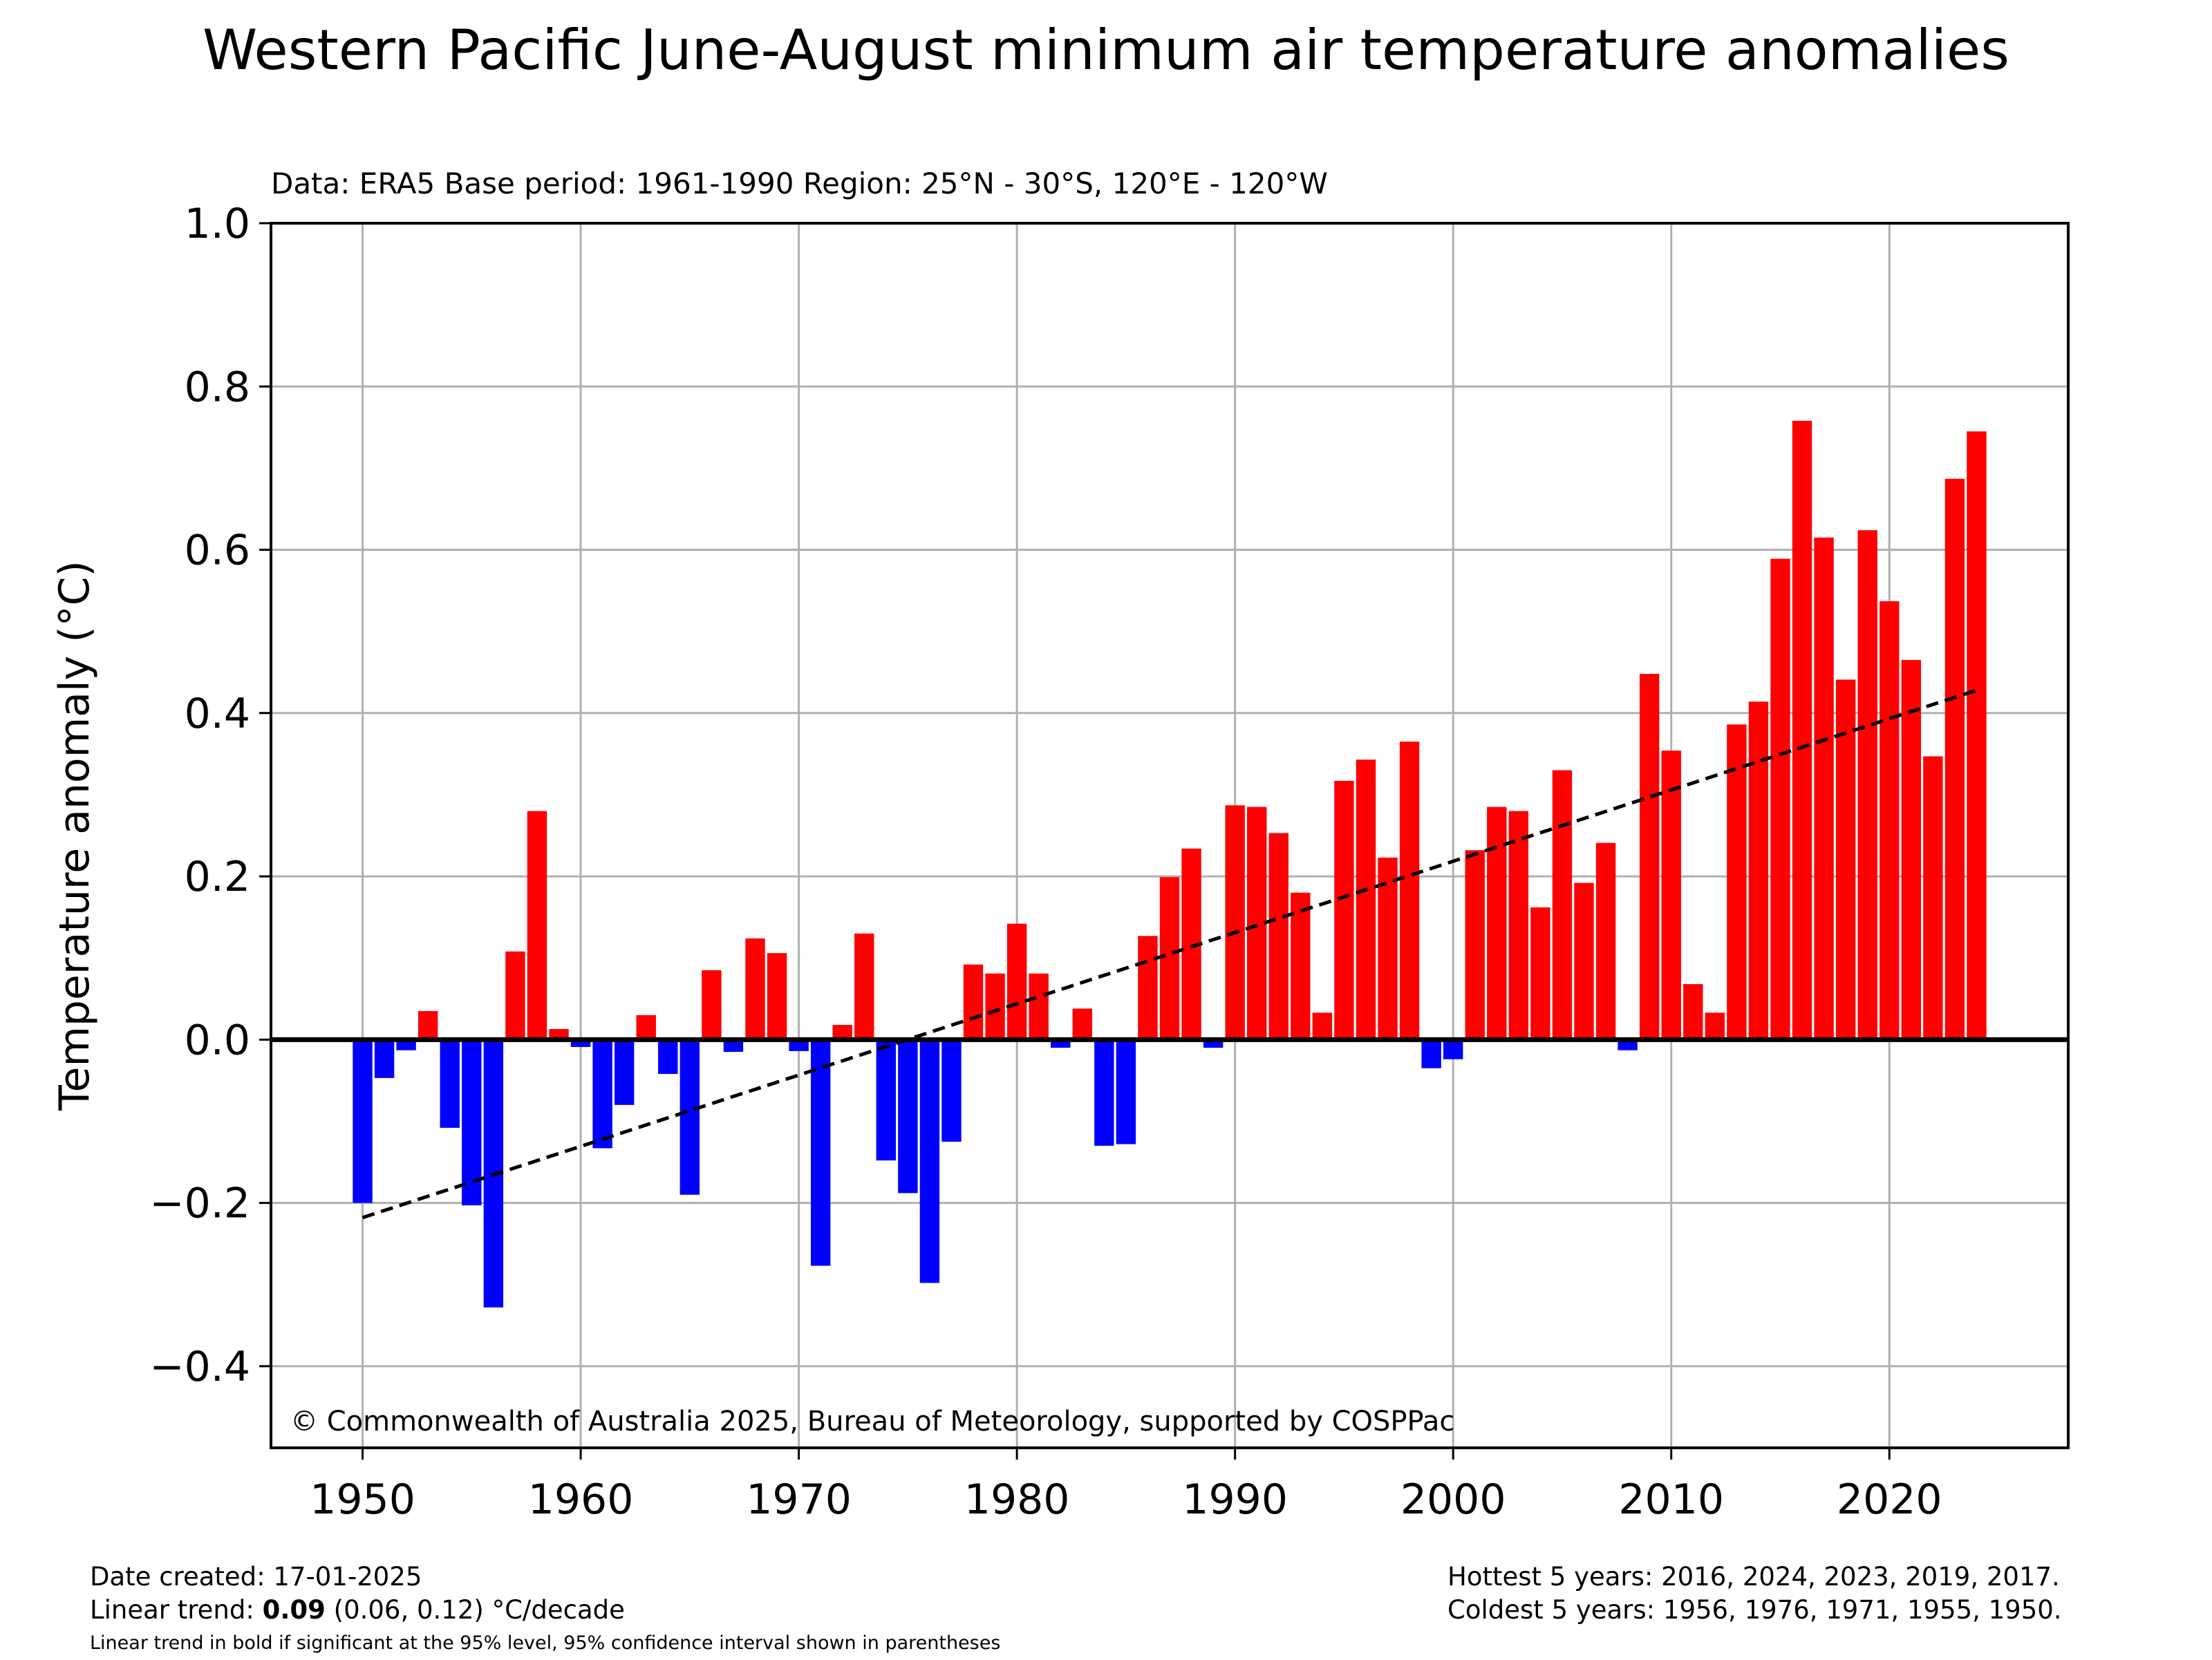  What do you see at coordinates (176, 1610) in the screenshot?
I see `trend-prefix: Linear trend:` at bounding box center [176, 1610].